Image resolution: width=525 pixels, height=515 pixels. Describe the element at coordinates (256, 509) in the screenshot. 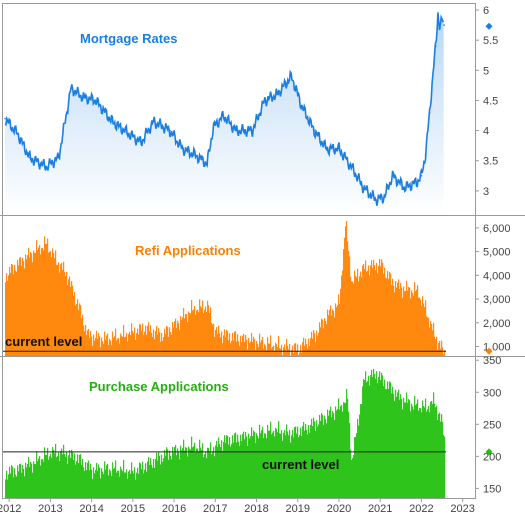

I see `xtick-label-6: 2018` at that location.